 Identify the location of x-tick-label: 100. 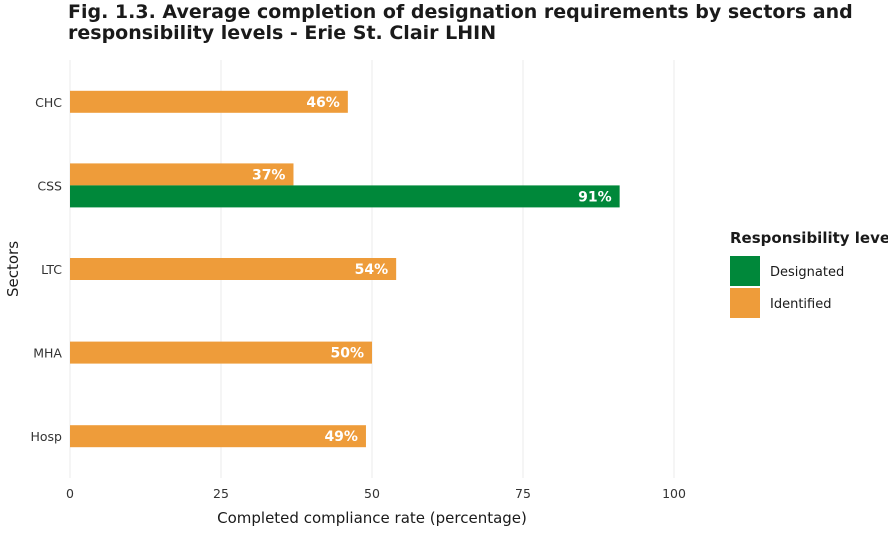
(674, 493).